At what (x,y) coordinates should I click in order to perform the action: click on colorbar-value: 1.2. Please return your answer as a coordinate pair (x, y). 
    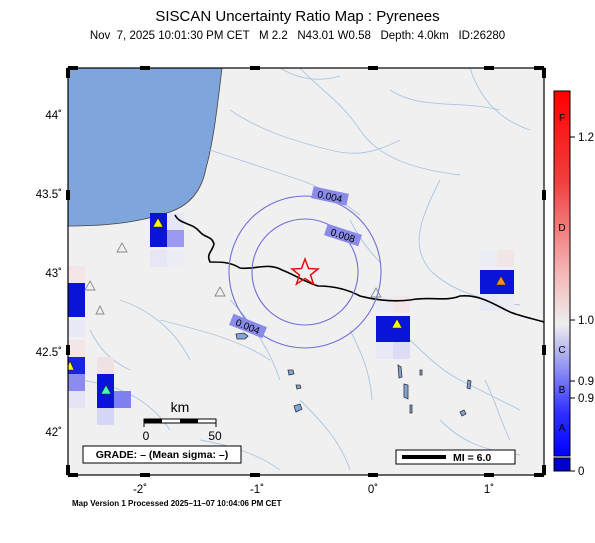
    Looking at the image, I should click on (586, 138).